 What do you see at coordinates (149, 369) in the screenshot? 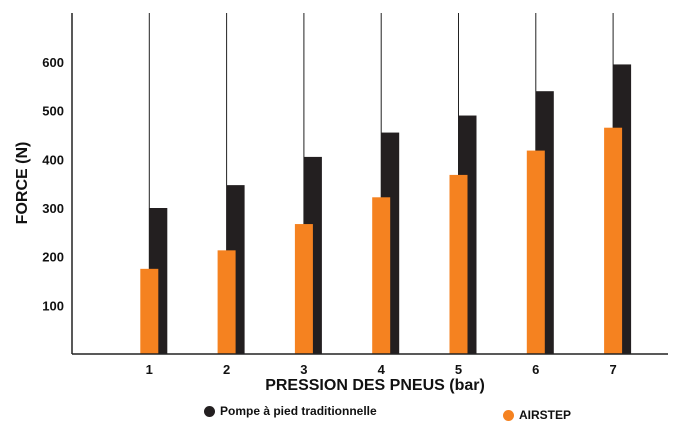
I see `x-tick-label: 1` at bounding box center [149, 369].